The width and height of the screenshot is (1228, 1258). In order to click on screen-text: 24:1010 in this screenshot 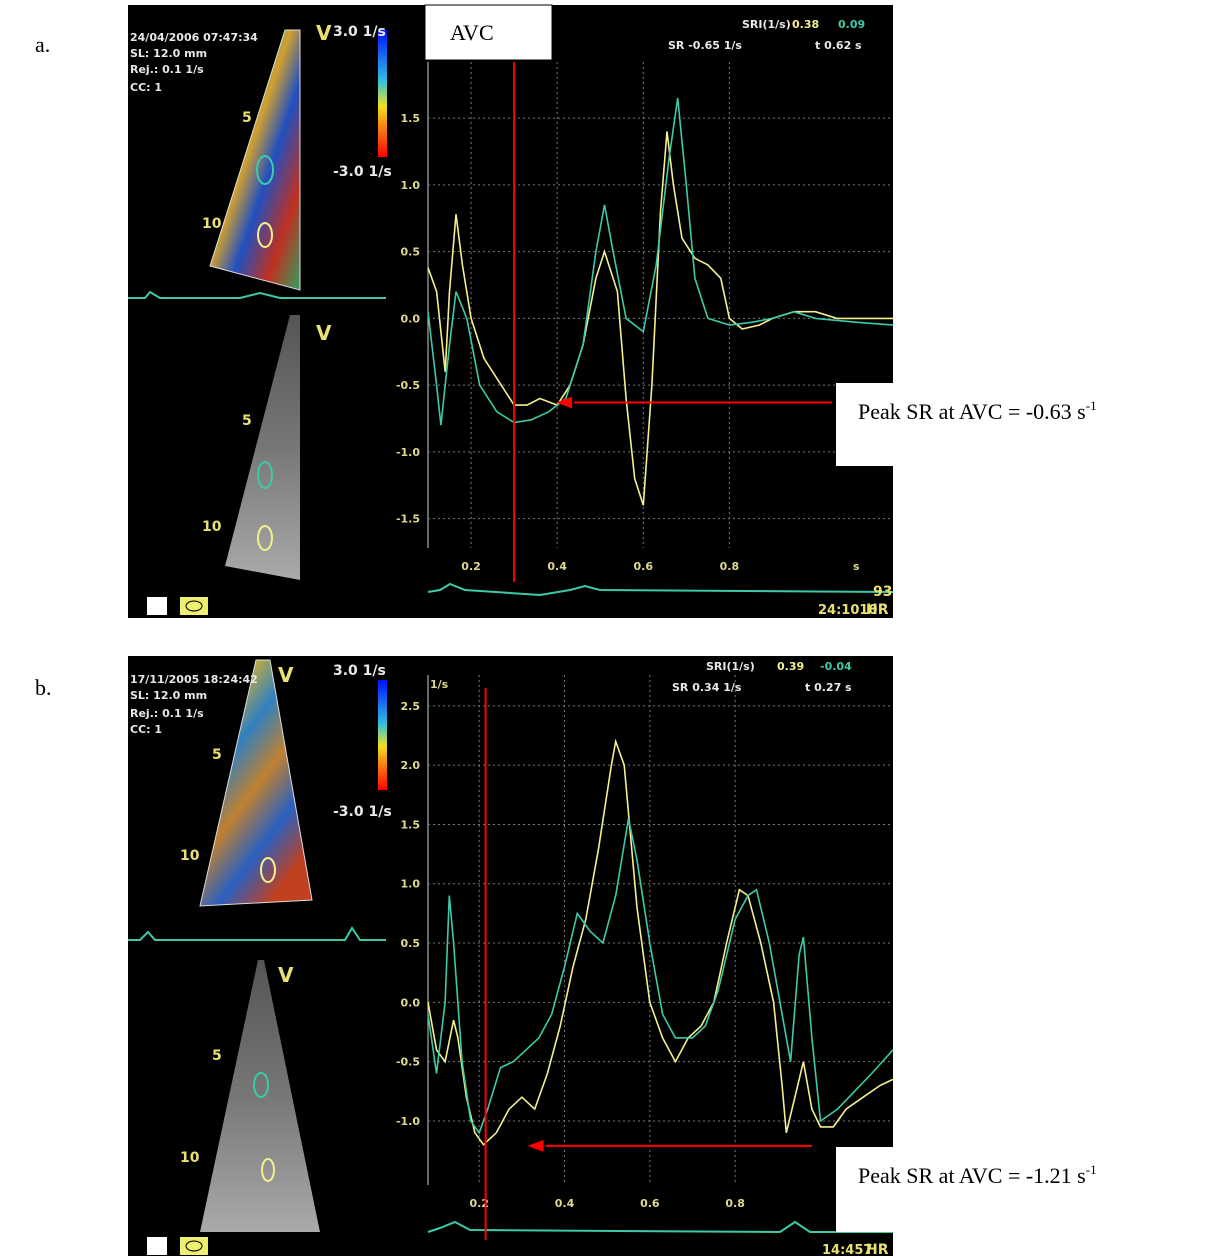, I will do `click(847, 610)`.